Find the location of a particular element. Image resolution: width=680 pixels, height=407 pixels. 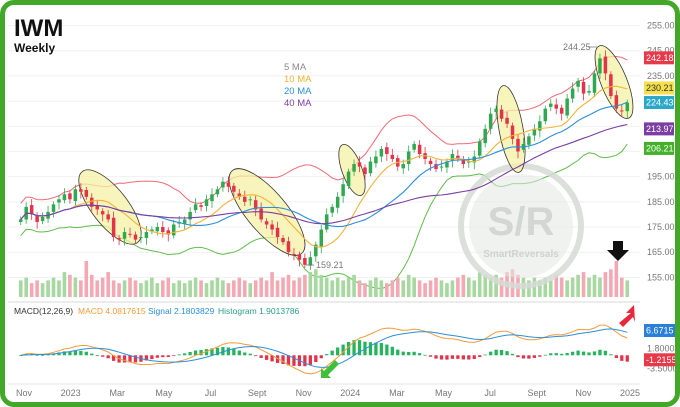

price-badge is located at coordinates (659, 88).